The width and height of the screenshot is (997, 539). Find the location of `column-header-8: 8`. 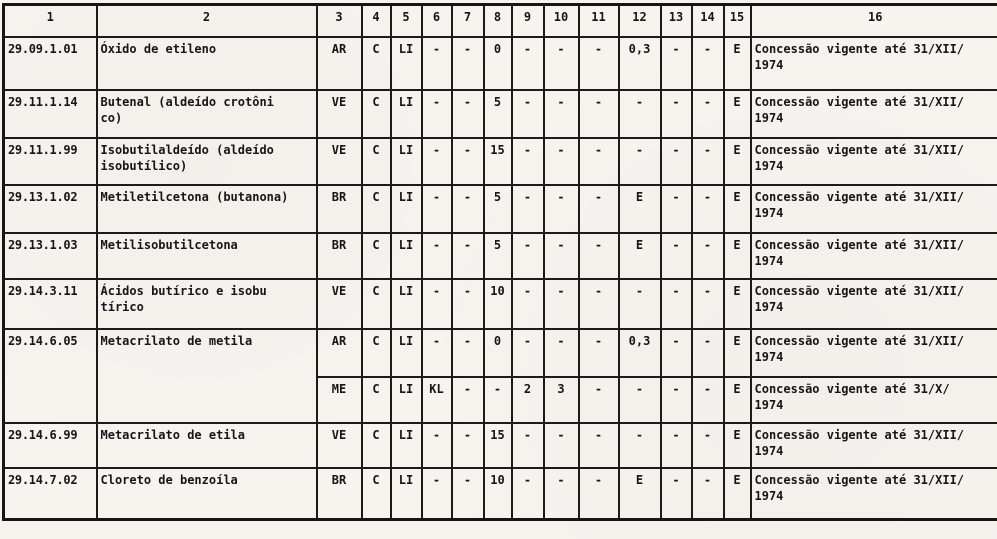

column-header-8: 8 is located at coordinates (497, 20).